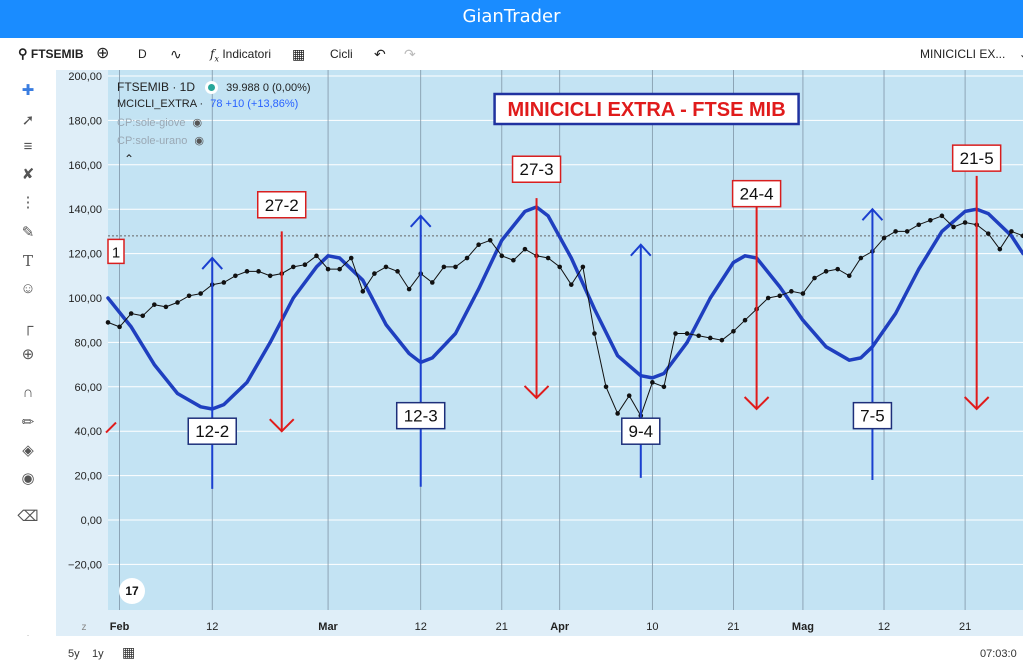  What do you see at coordinates (103, 53) in the screenshot?
I see `add-symbol-icon: ⊕` at bounding box center [103, 53].